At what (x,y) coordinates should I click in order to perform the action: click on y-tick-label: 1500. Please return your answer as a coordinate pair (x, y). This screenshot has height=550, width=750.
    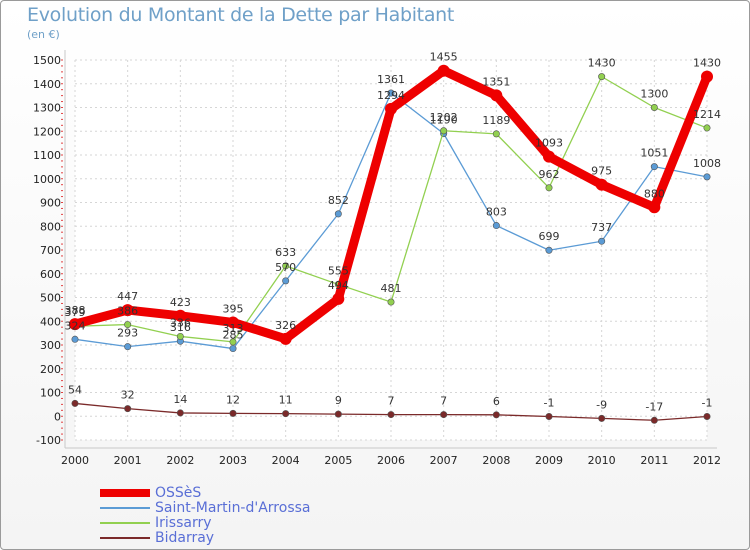
    Looking at the image, I should click on (47, 60).